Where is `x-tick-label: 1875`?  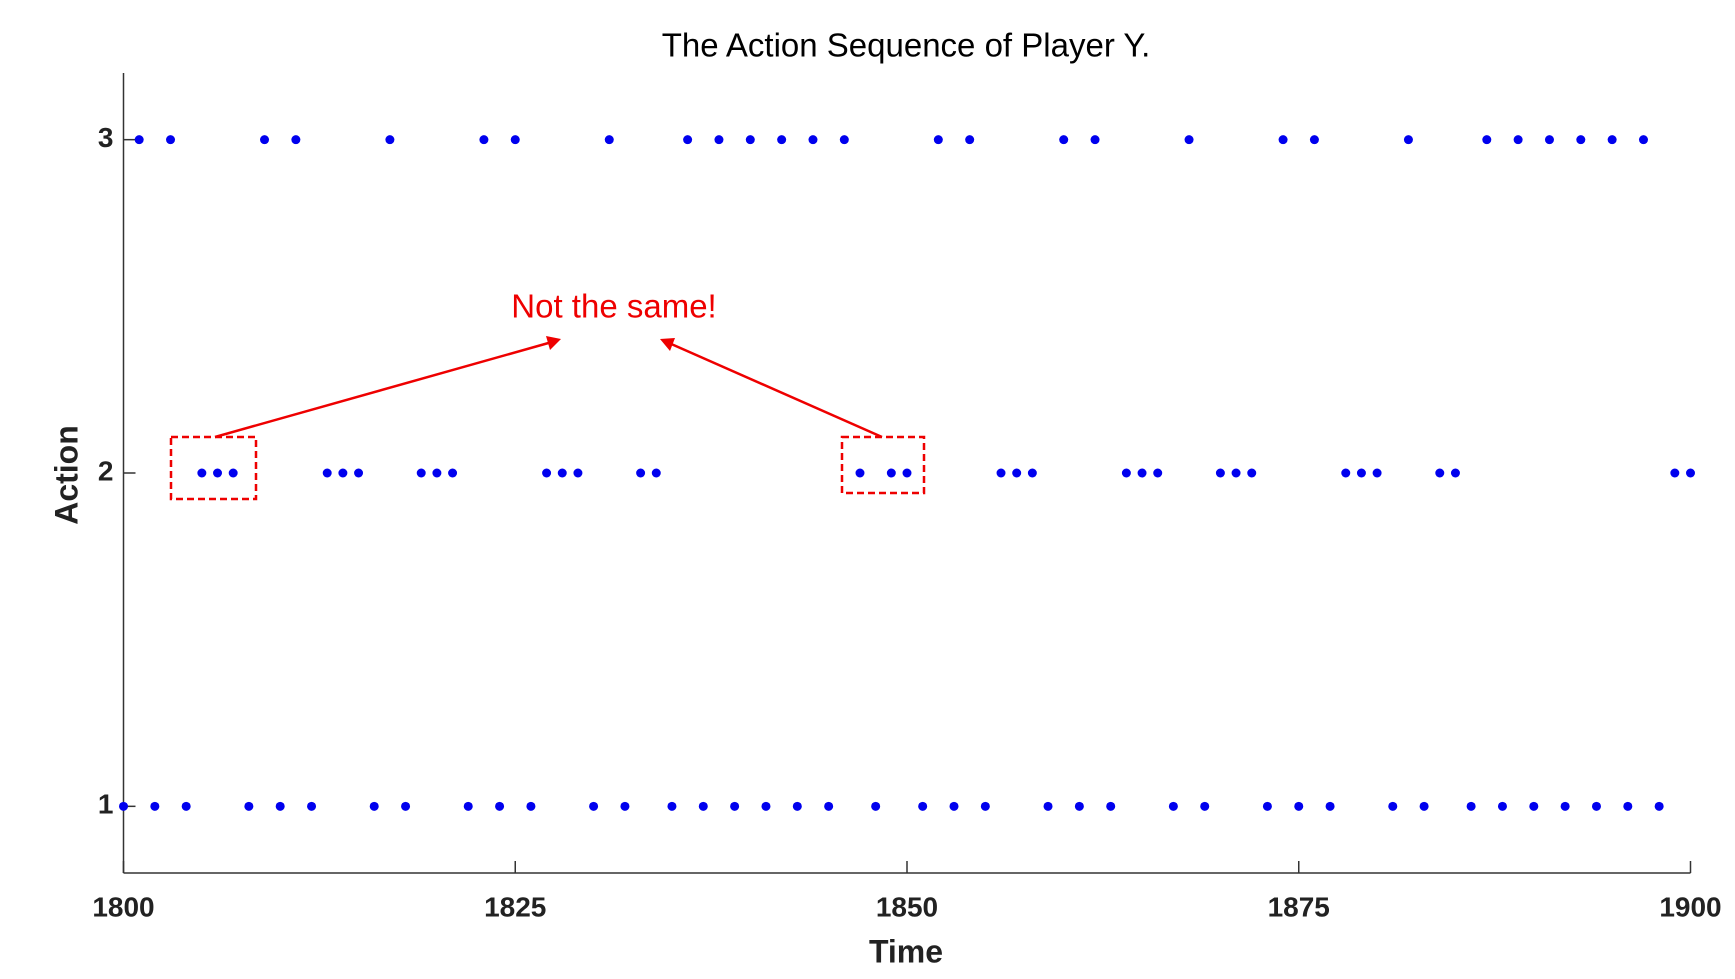 x-tick-label: 1875 is located at coordinates (1299, 906).